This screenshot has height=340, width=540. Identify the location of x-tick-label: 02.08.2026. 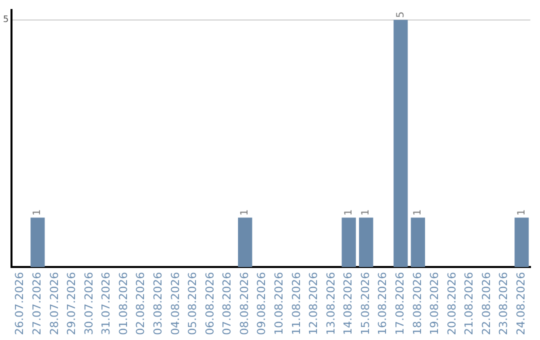
(141, 304).